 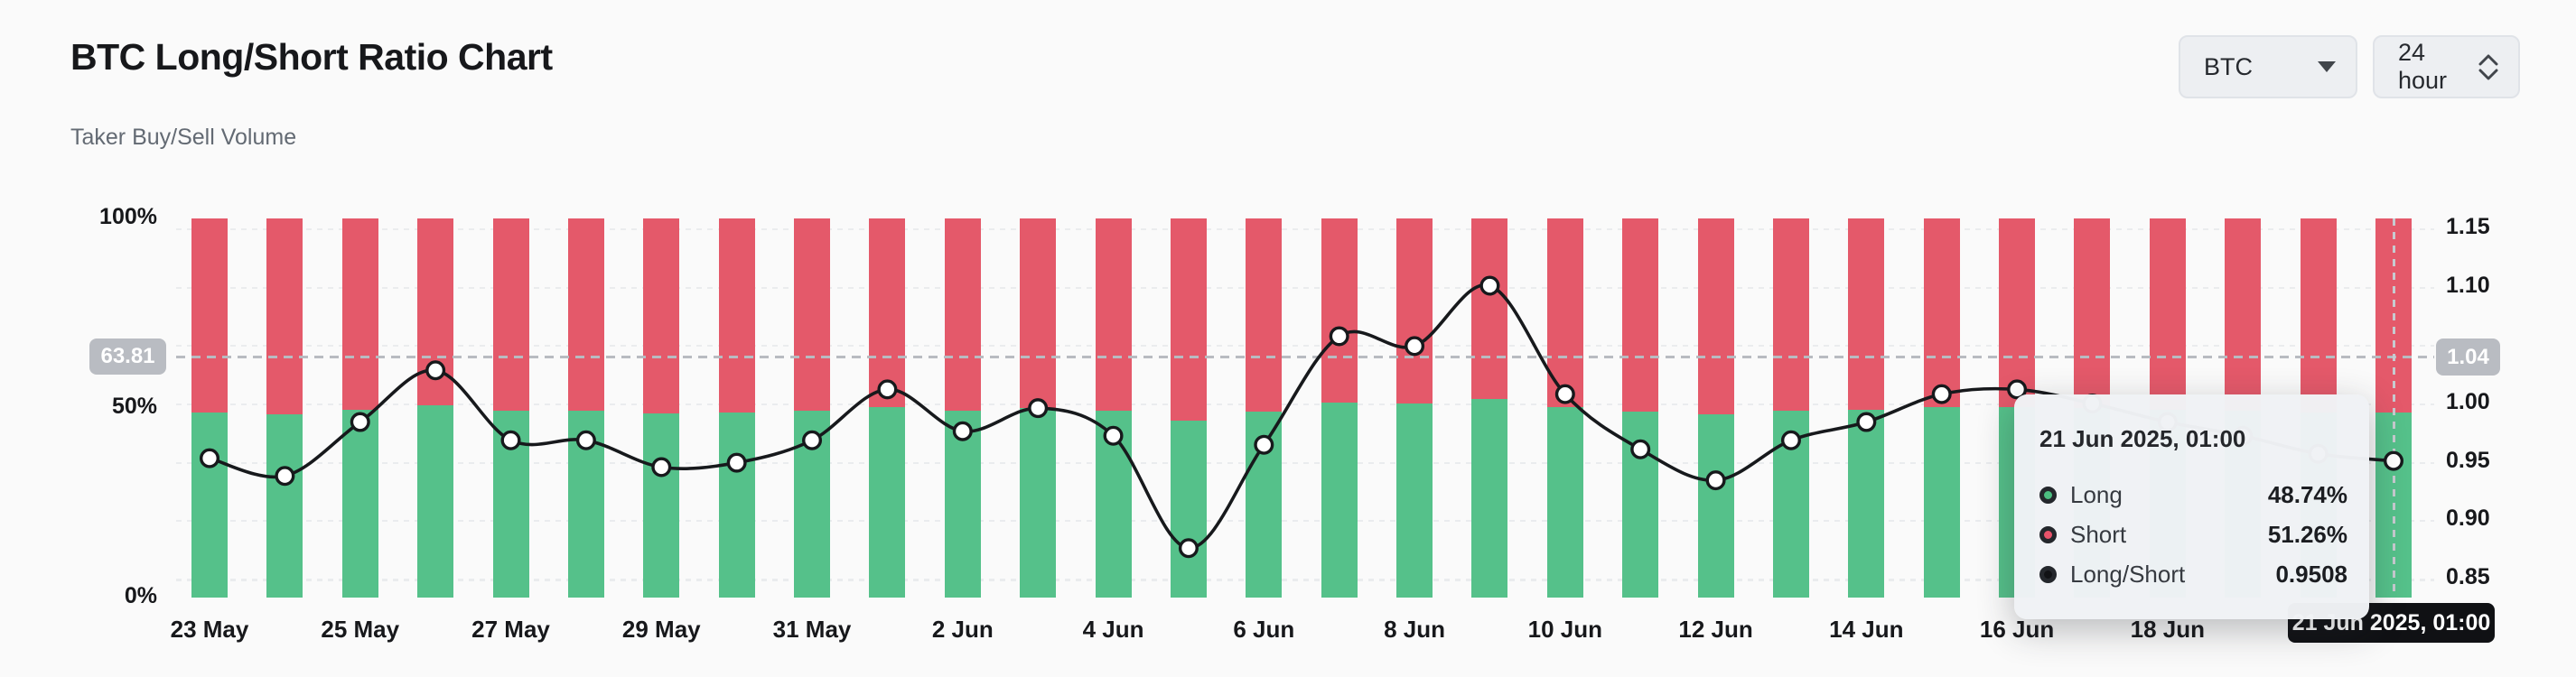 I want to click on interval-select-value: 24 hour, so click(x=2423, y=66).